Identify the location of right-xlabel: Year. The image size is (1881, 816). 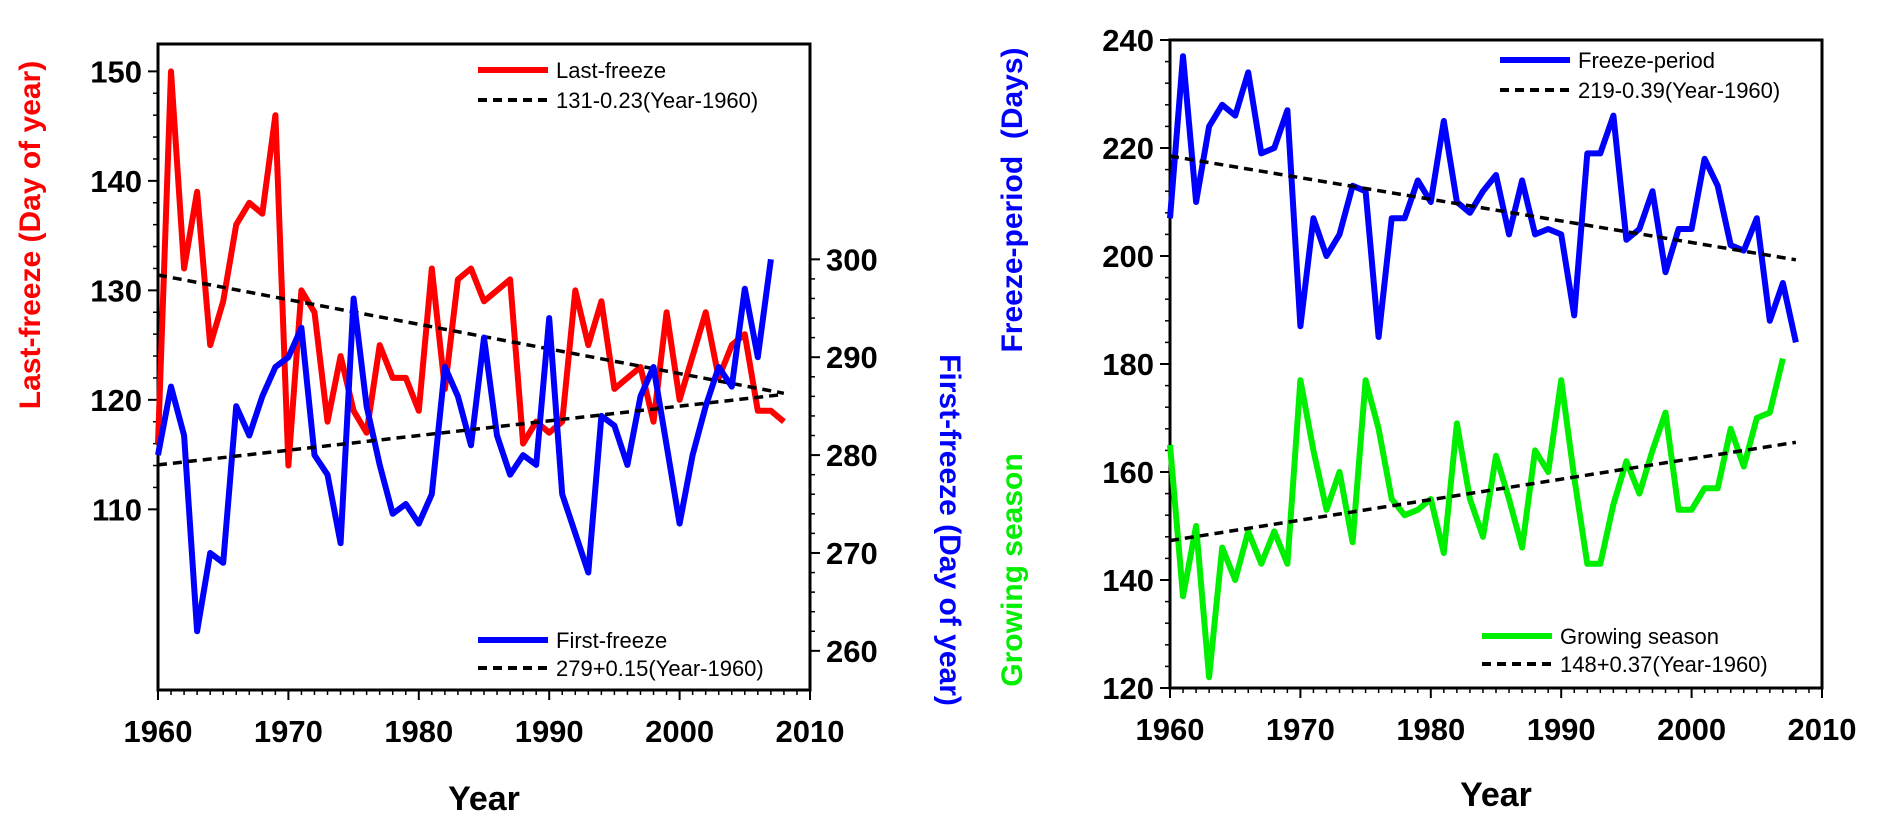
(1496, 793).